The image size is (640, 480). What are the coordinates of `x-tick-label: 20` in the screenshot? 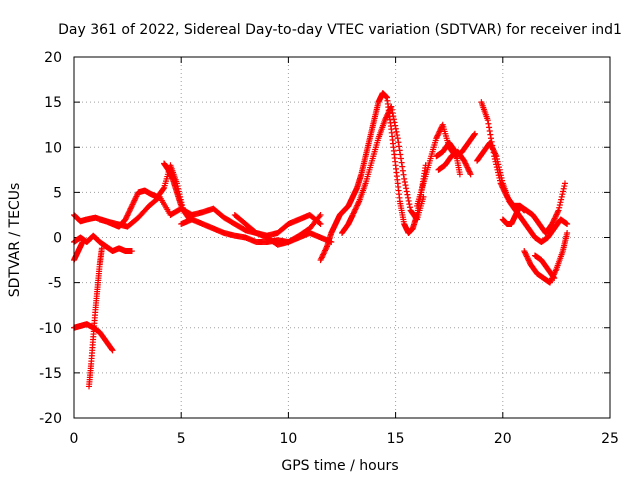 It's located at (503, 439).